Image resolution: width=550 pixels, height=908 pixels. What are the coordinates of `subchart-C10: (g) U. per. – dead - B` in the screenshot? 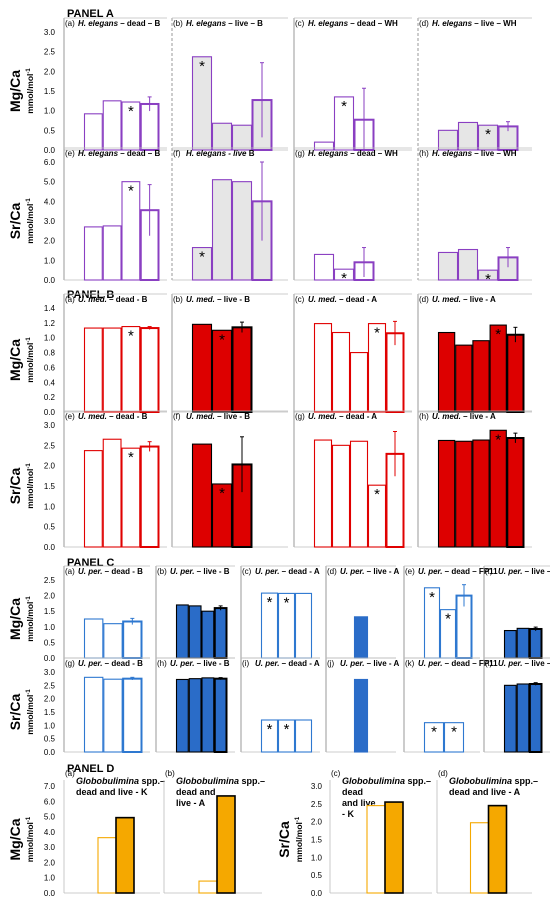 It's located at (106, 705).